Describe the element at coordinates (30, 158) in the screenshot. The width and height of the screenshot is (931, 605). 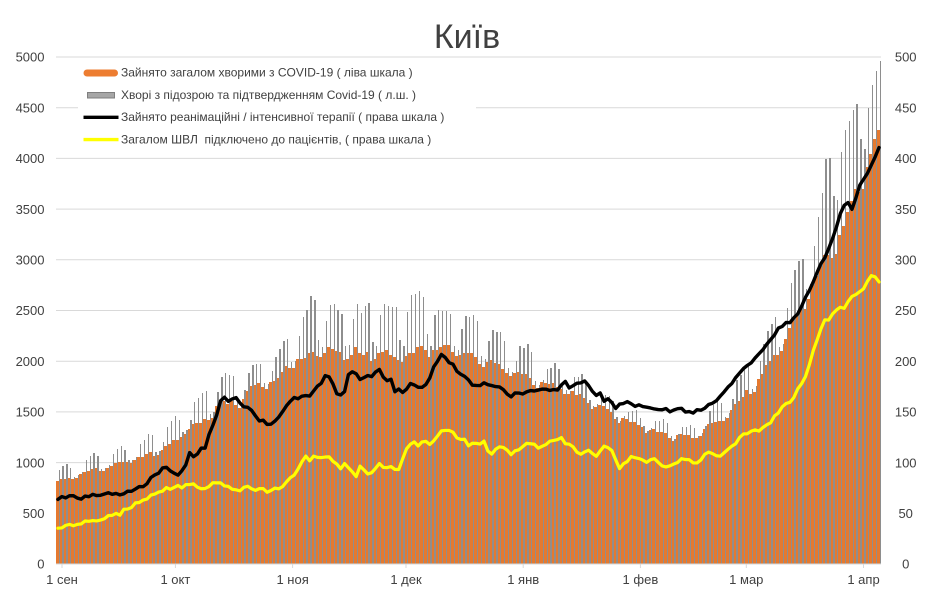
I see `svg-text: 4000` at that location.